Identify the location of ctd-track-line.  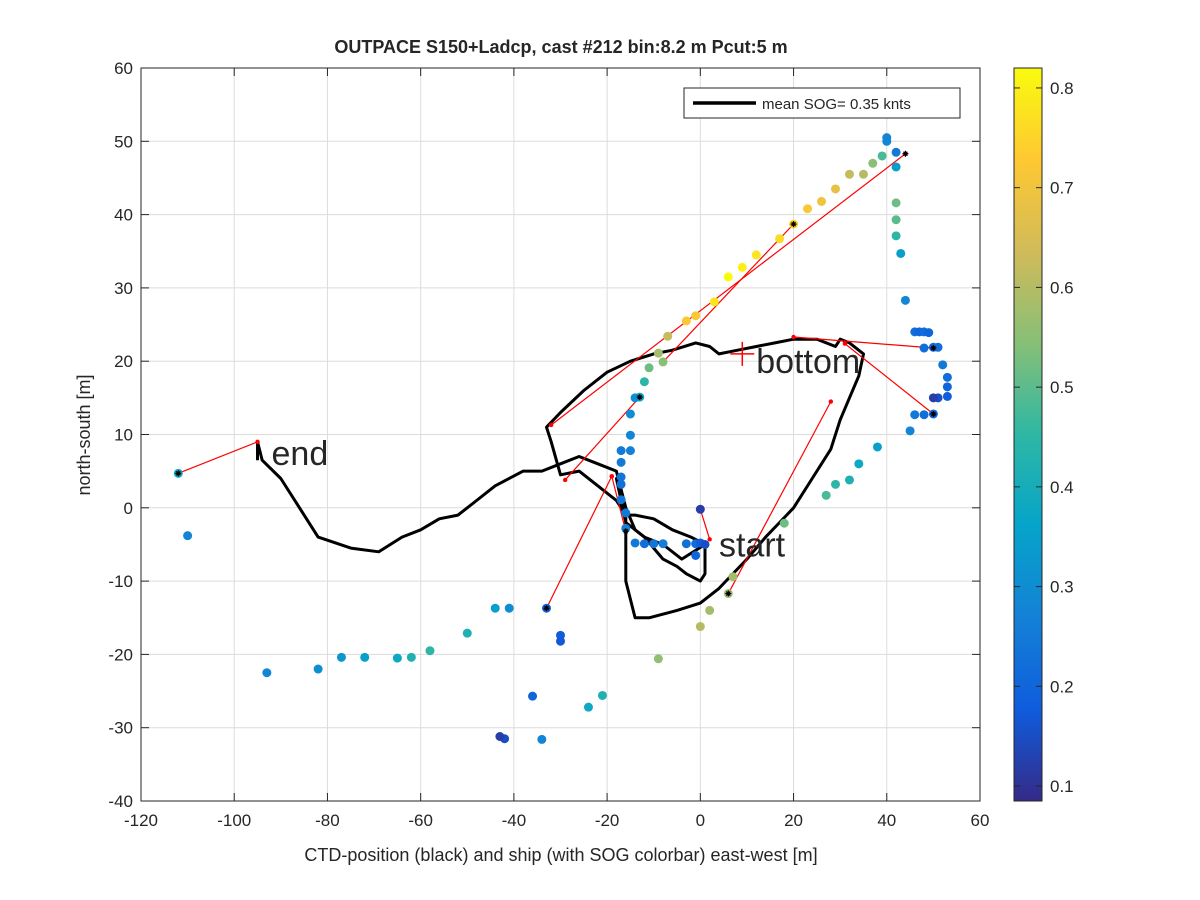
(481, 500).